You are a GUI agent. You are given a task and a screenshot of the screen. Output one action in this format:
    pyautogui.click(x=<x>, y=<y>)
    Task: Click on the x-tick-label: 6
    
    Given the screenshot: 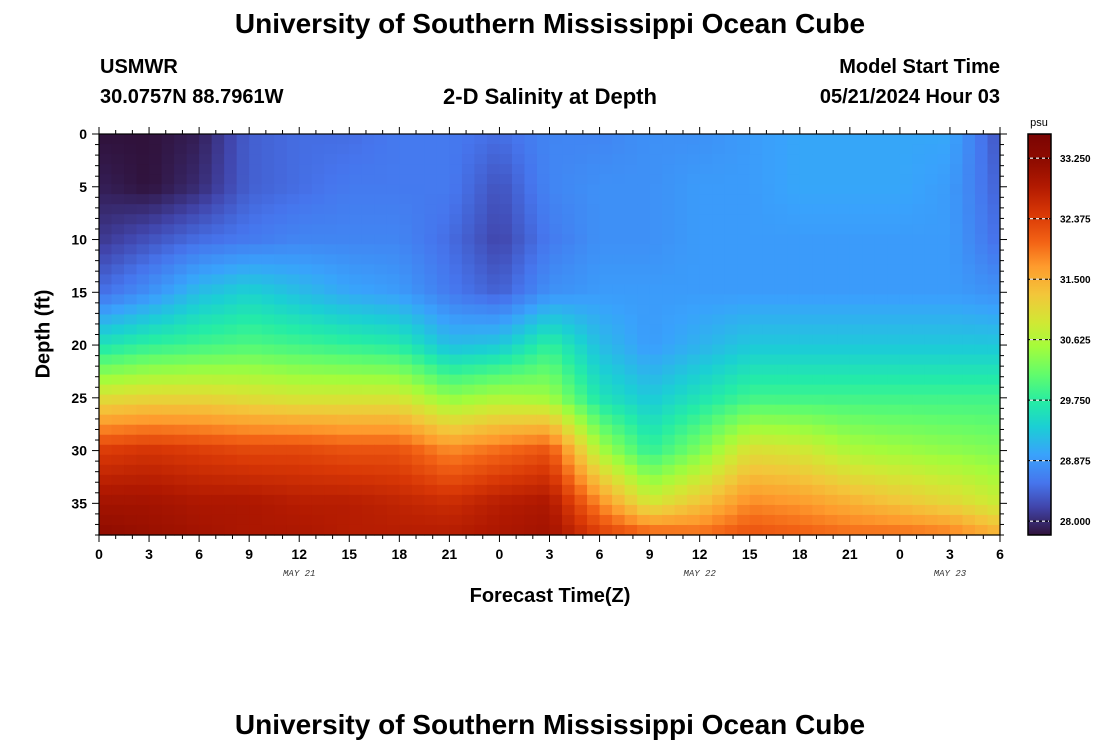 What is the action you would take?
    pyautogui.click(x=199, y=554)
    